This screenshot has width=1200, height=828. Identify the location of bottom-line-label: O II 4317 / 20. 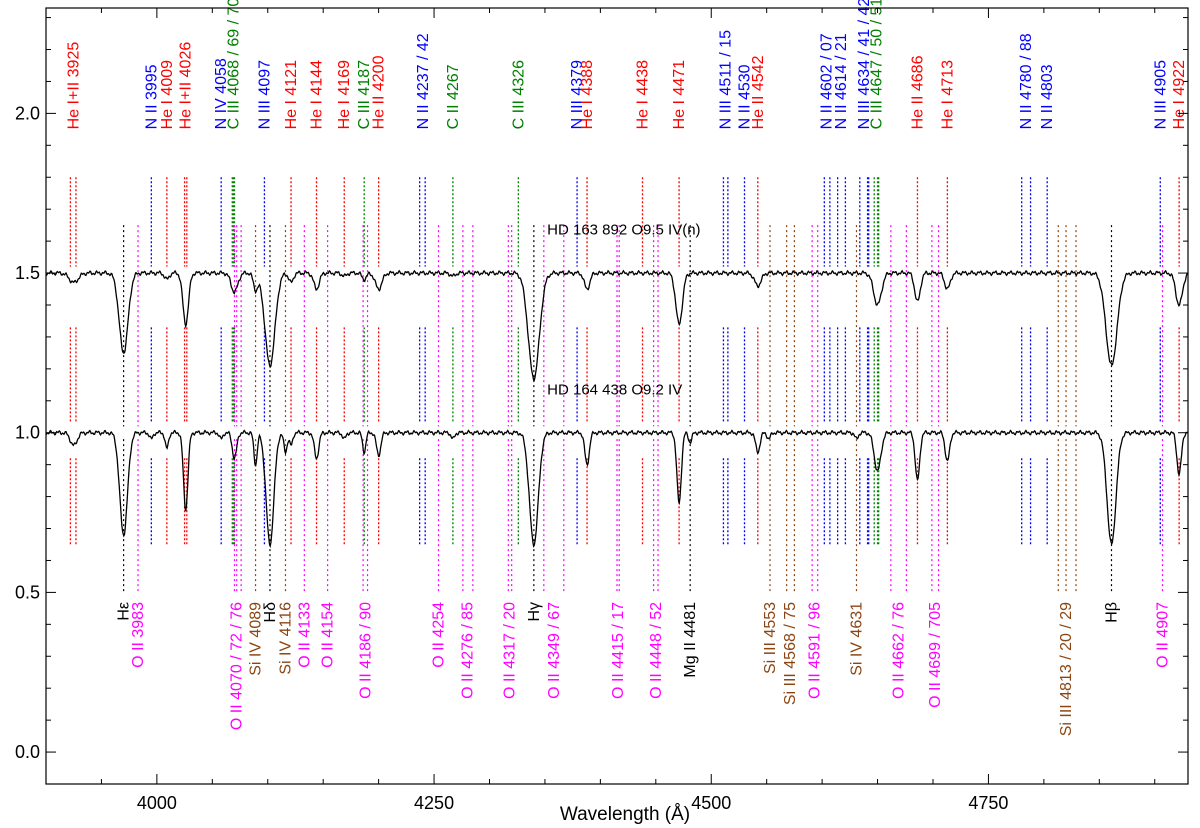
(509, 650).